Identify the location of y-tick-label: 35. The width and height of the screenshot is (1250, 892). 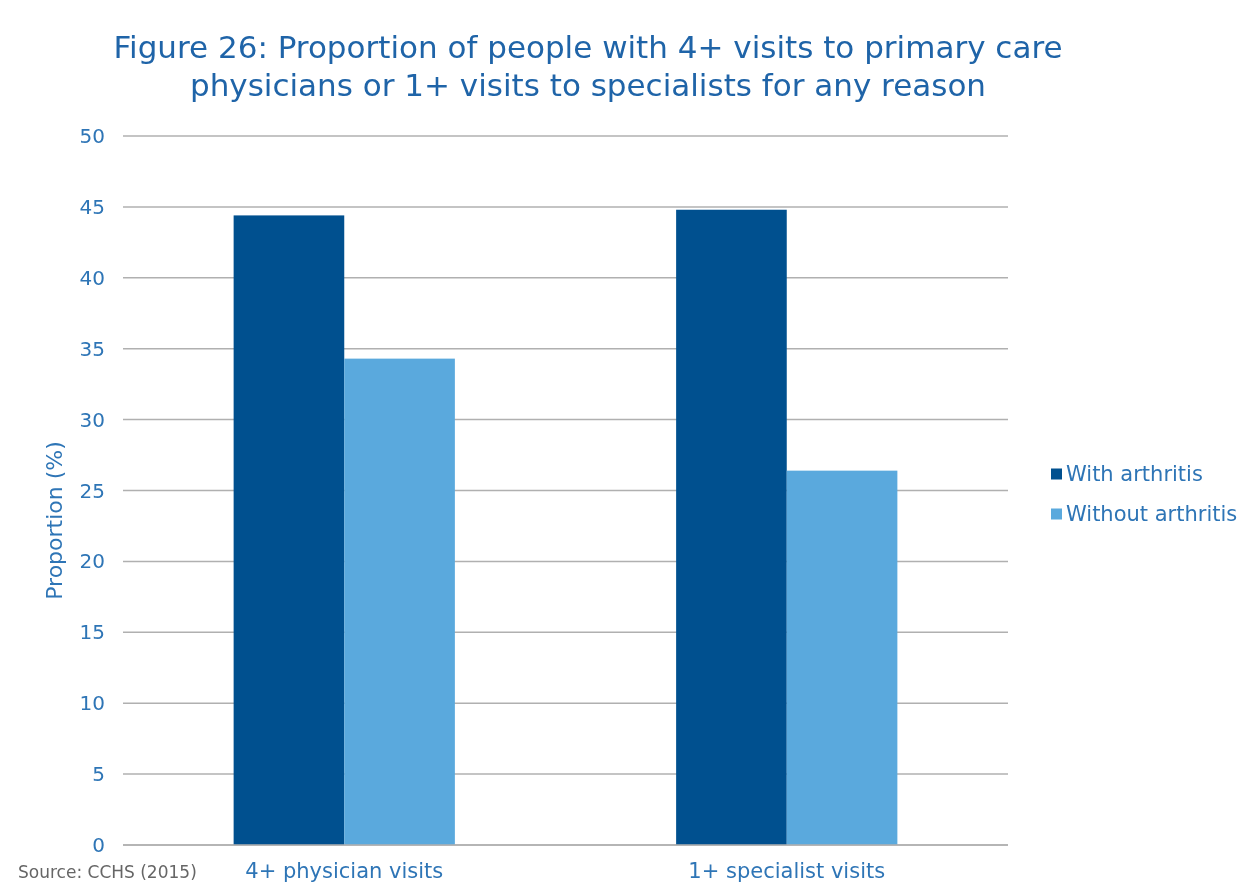
(92, 348).